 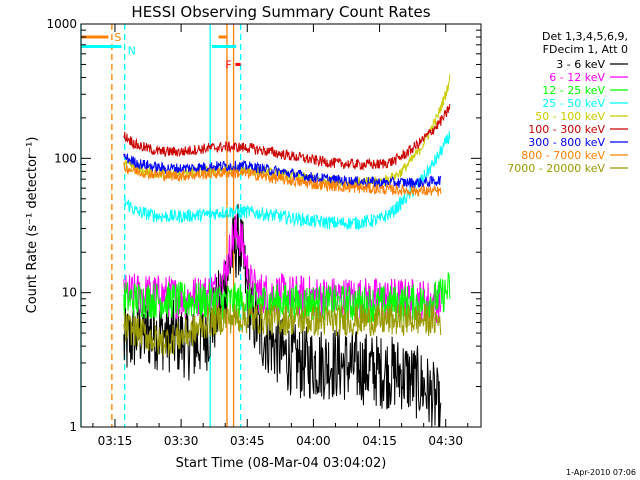 What do you see at coordinates (573, 103) in the screenshot?
I see `legend-entry-3: 25 - 50 keV` at bounding box center [573, 103].